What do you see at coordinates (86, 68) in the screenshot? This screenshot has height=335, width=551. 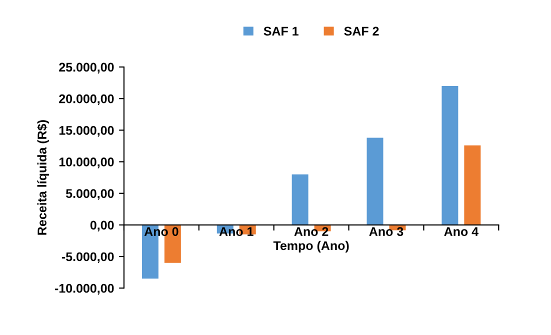 I see `y-tick-label: 25.000,00` at bounding box center [86, 68].